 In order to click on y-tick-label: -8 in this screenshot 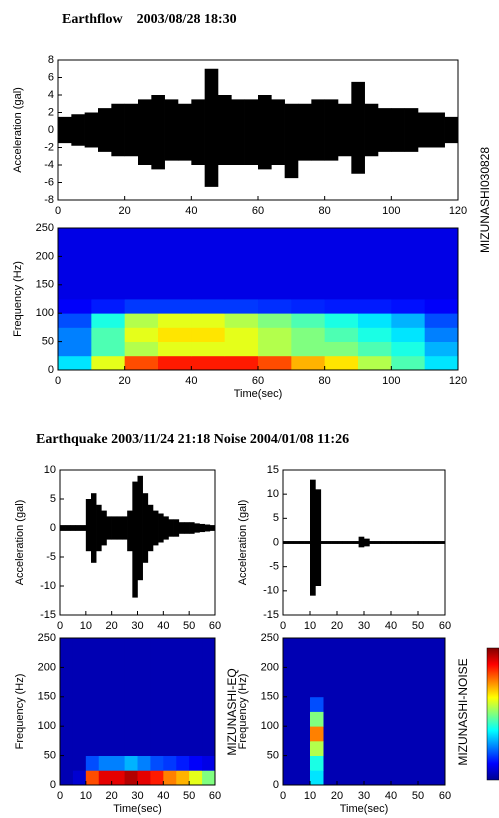, I will do `click(49, 200)`.